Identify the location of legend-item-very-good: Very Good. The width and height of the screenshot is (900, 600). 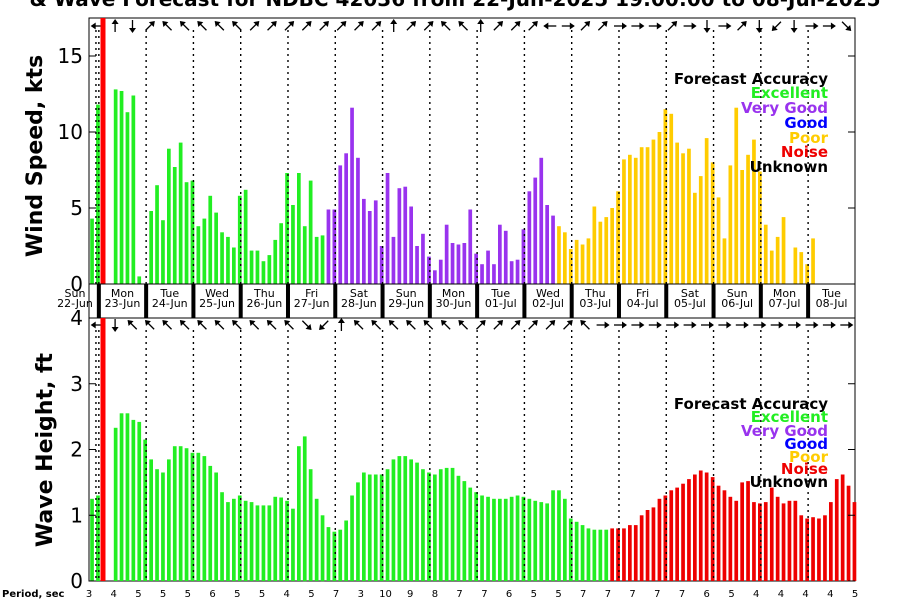
(784, 431).